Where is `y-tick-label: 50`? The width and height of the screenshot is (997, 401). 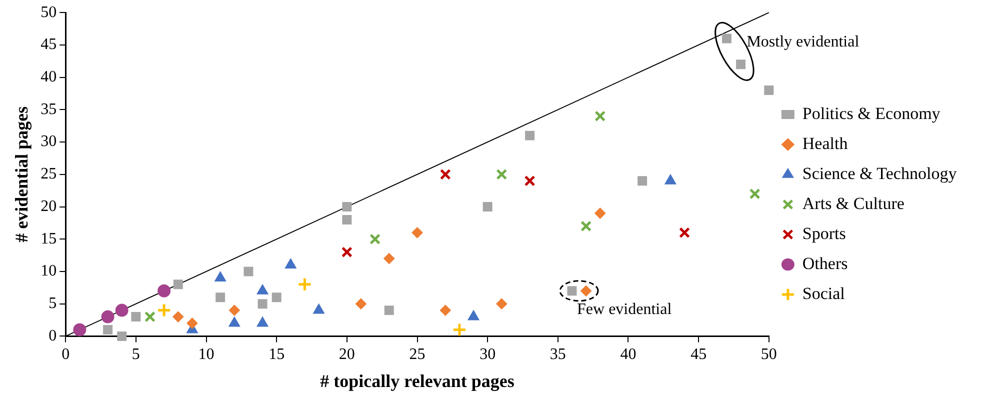
y-tick-label: 50 is located at coordinates (48, 12).